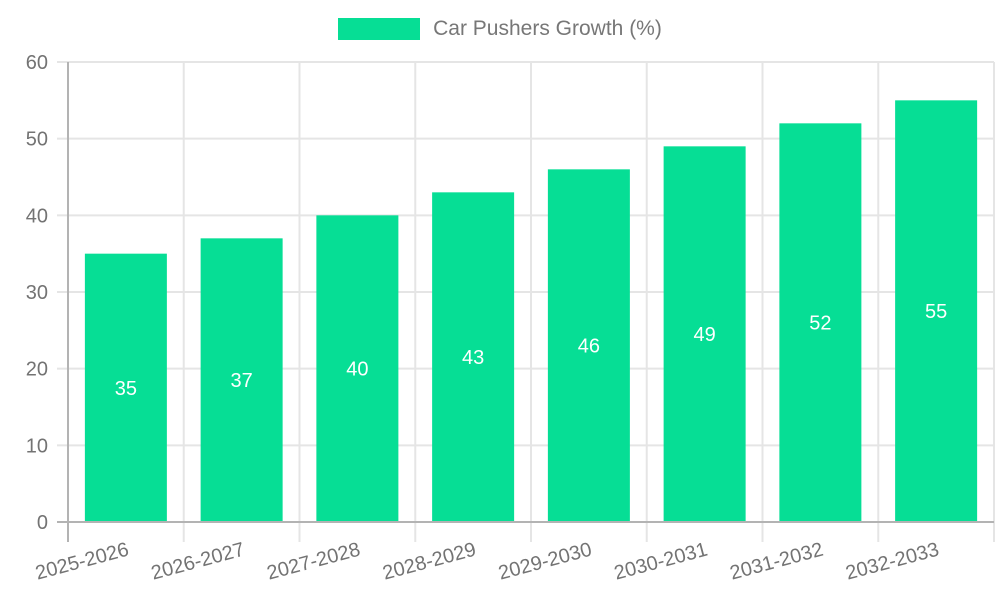 The image size is (1000, 600). Describe the element at coordinates (892, 562) in the screenshot. I see `x-tick-label: 2032-2033` at that location.